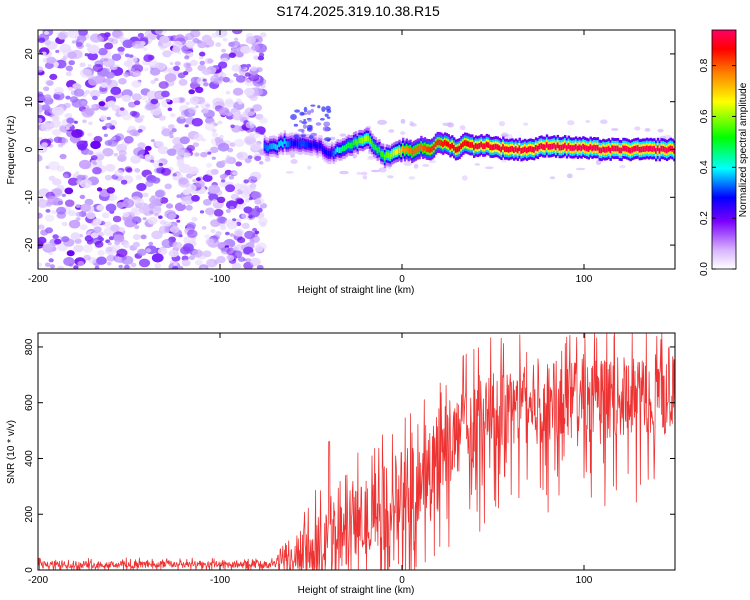 The height and width of the screenshot is (600, 750). What do you see at coordinates (220, 279) in the screenshot?
I see `spectrogram-x-tick-label: -100` at bounding box center [220, 279].